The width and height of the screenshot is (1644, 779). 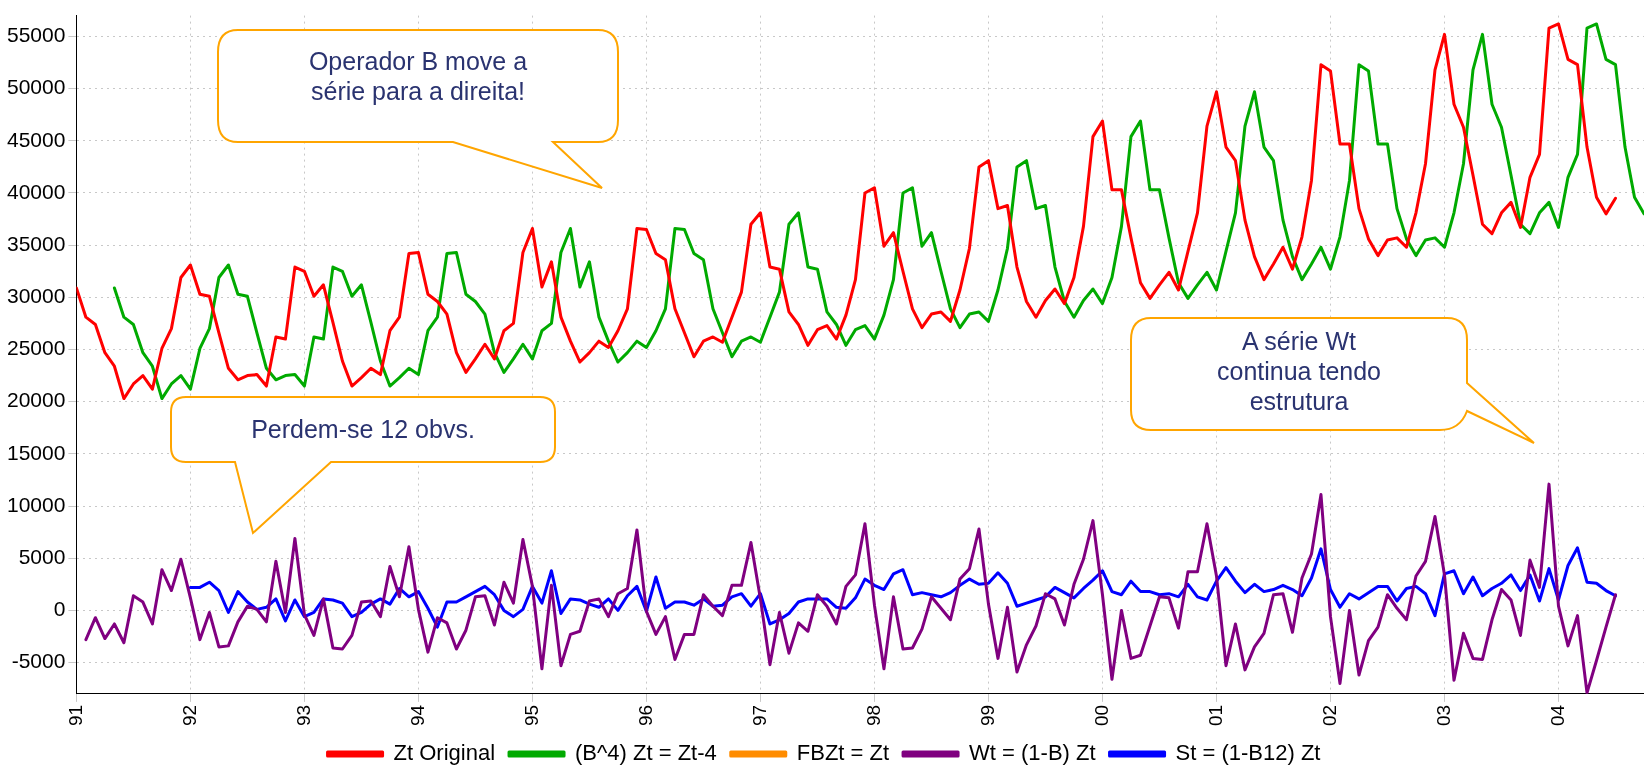 What do you see at coordinates (36, 504) in the screenshot?
I see `y-tick-label: 10000` at bounding box center [36, 504].